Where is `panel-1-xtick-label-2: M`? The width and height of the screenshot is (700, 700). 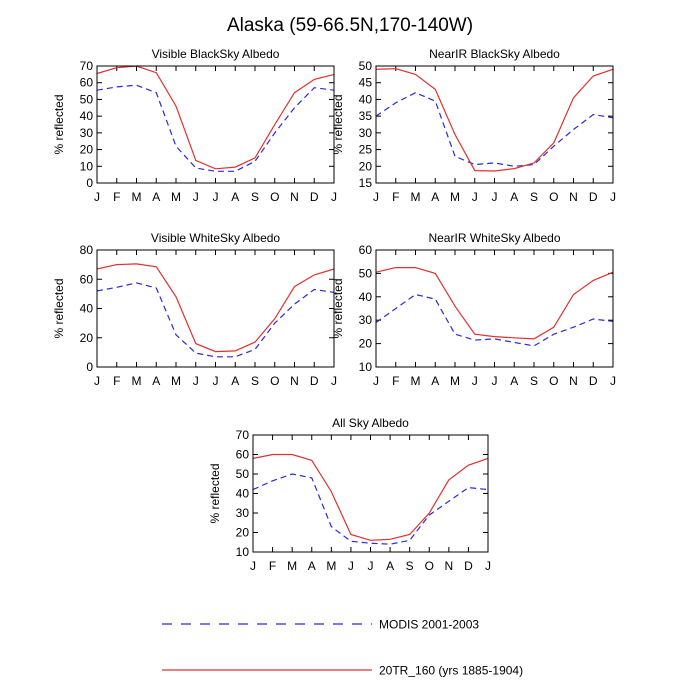 panel-1-xtick-label-2: M is located at coordinates (137, 197).